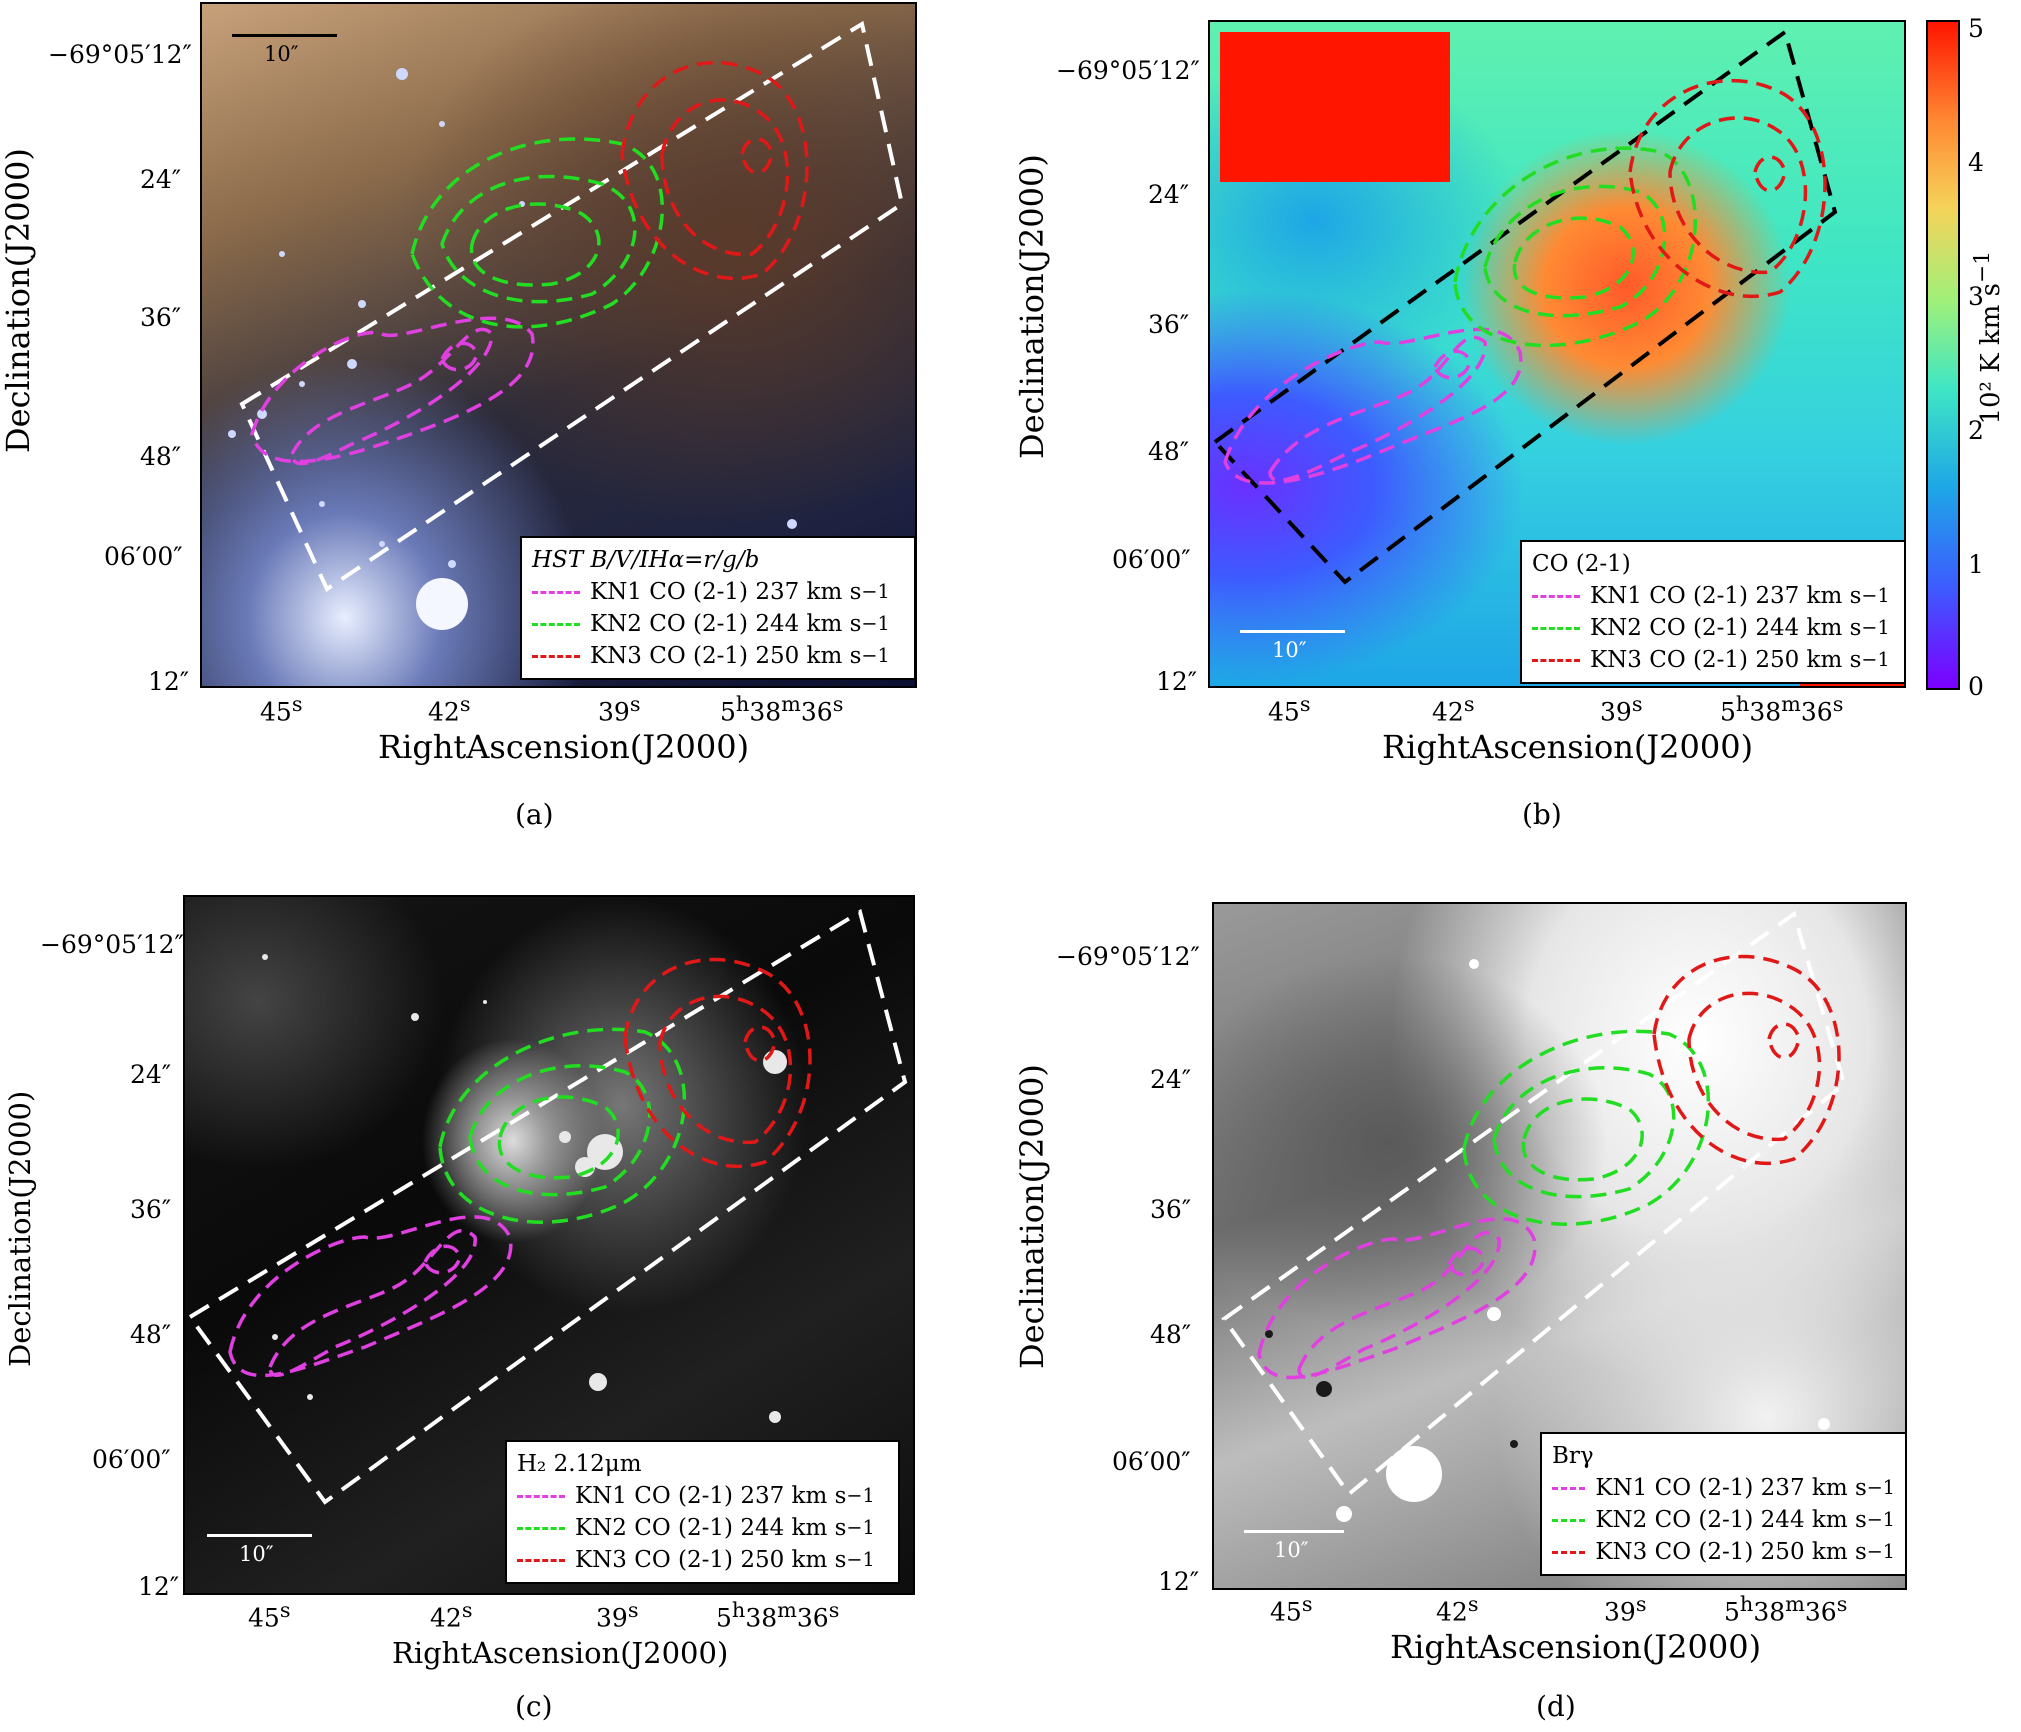 Image resolution: width=2021 pixels, height=1732 pixels. What do you see at coordinates (1988, 338) in the screenshot?
I see `colorbar-label: 10² K km s−1` at bounding box center [1988, 338].